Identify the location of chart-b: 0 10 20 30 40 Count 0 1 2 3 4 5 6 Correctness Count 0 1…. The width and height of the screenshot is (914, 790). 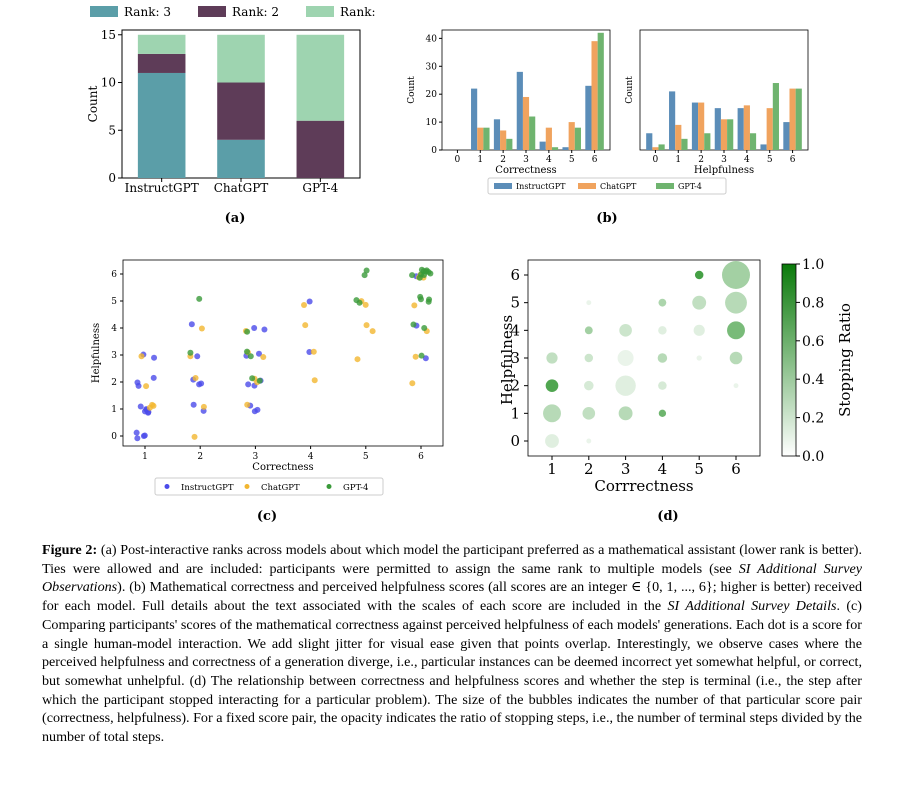
(608, 127).